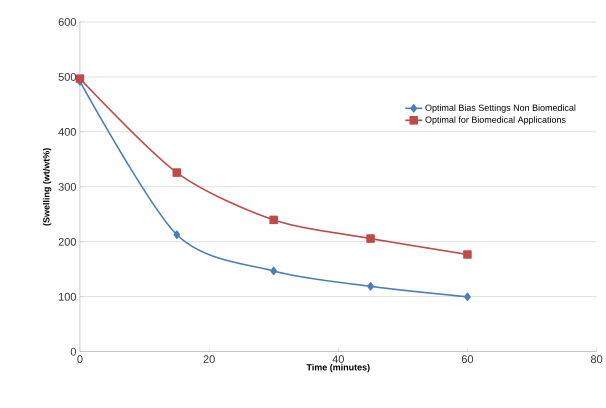  Describe the element at coordinates (67, 297) in the screenshot. I see `y-tick-label: 100` at that location.